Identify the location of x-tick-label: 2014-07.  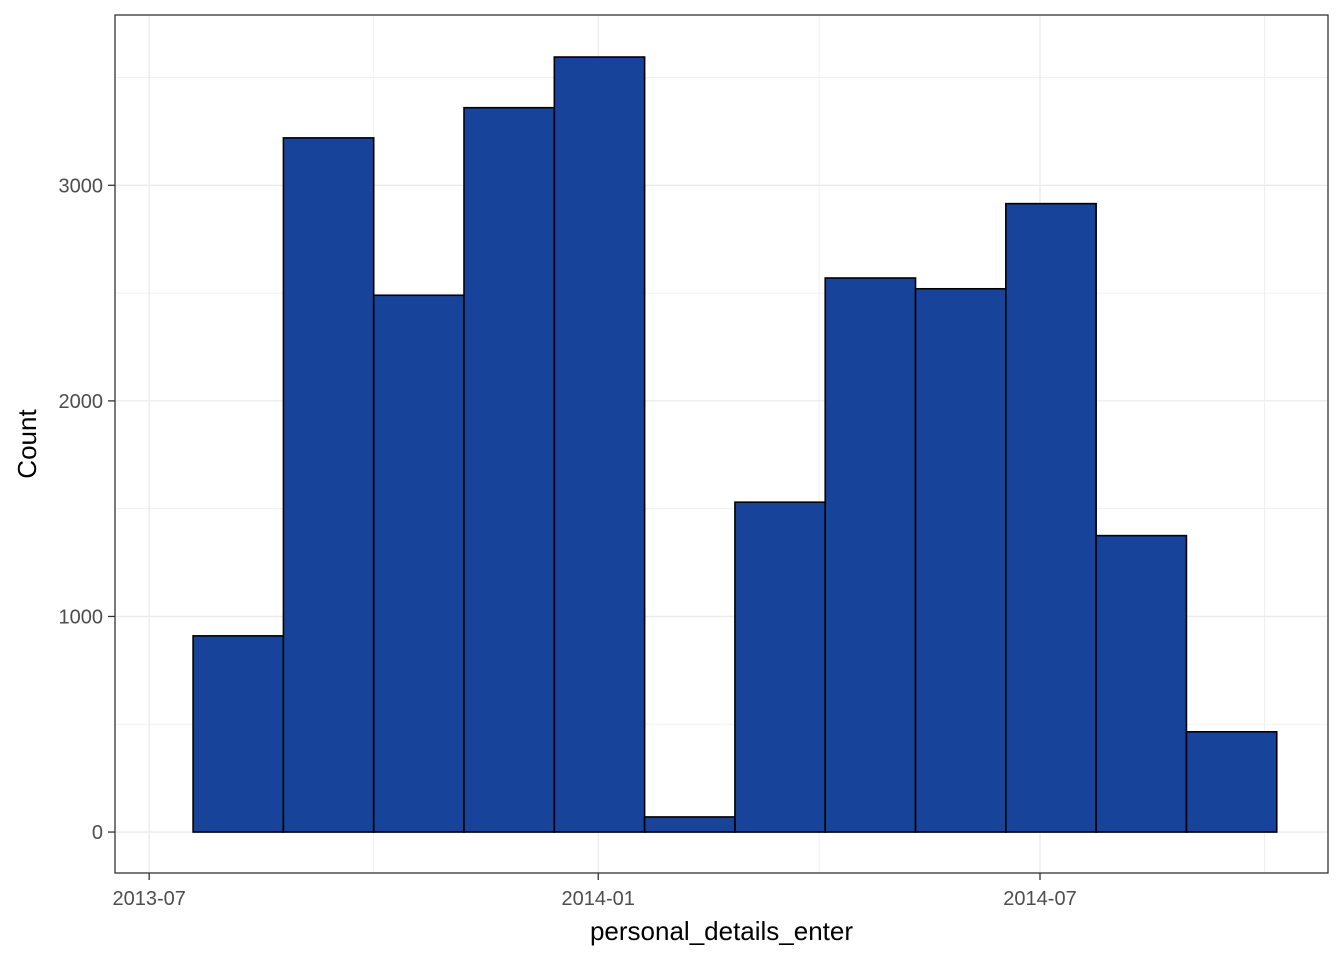
(1039, 899).